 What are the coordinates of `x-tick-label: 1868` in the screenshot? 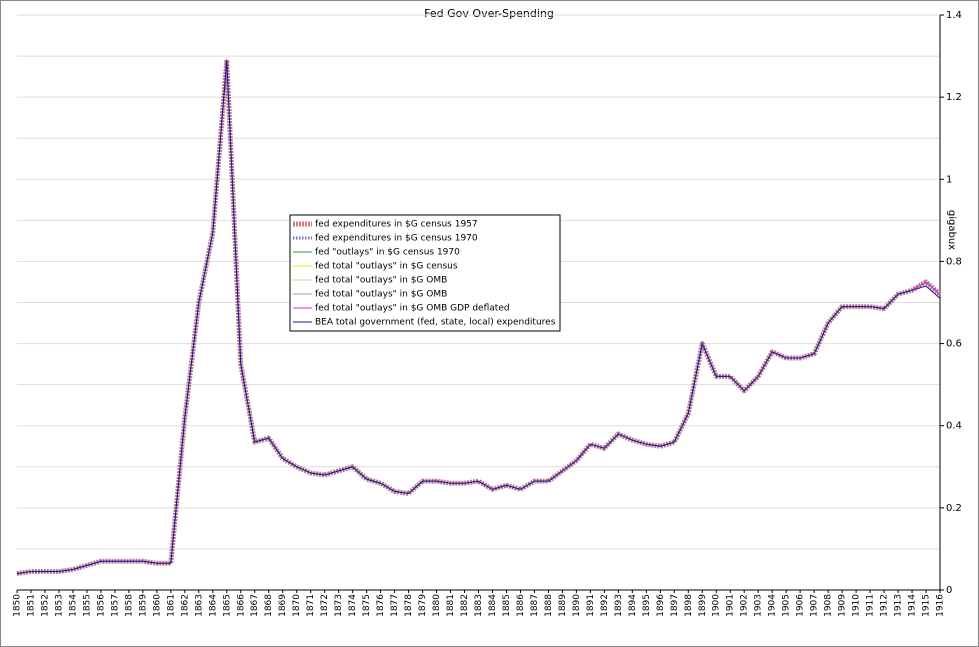 It's located at (269, 605).